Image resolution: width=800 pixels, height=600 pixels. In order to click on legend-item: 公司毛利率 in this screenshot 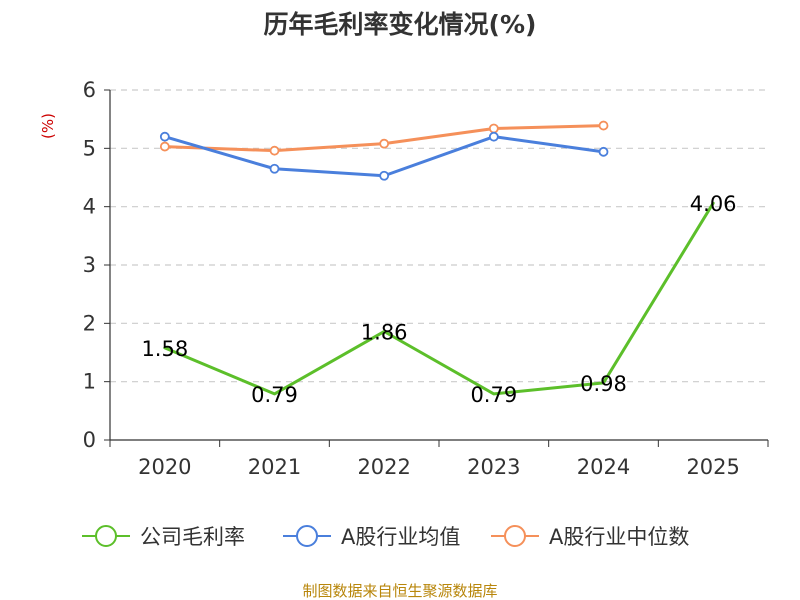, I will do `click(163, 537)`.